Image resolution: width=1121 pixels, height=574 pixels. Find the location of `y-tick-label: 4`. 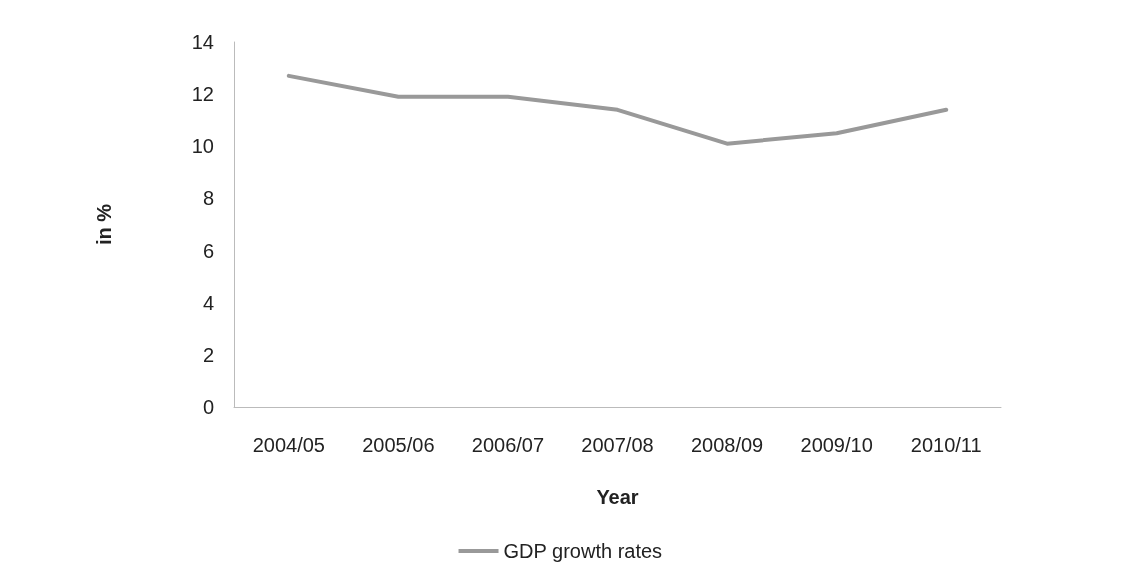

y-tick-label: 4 is located at coordinates (208, 302).